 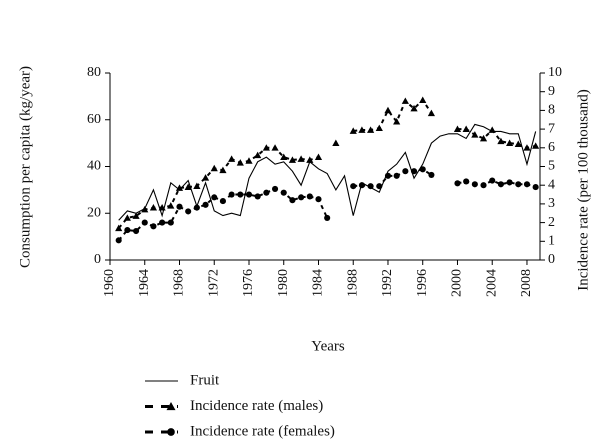 I want to click on y-tick-label: 60, so click(x=94, y=119).